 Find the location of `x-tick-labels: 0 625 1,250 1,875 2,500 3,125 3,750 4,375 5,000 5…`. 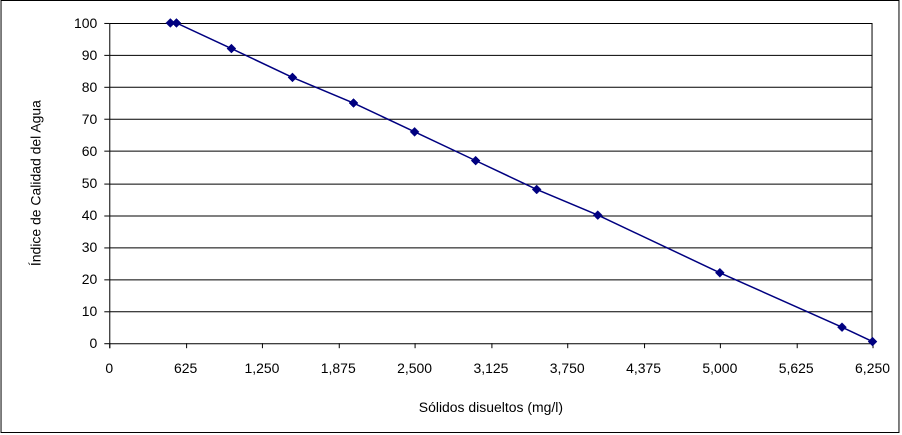

x-tick-labels: 0 625 1,250 1,875 2,500 3,125 3,750 4,375 5,000 5… is located at coordinates (497, 368).